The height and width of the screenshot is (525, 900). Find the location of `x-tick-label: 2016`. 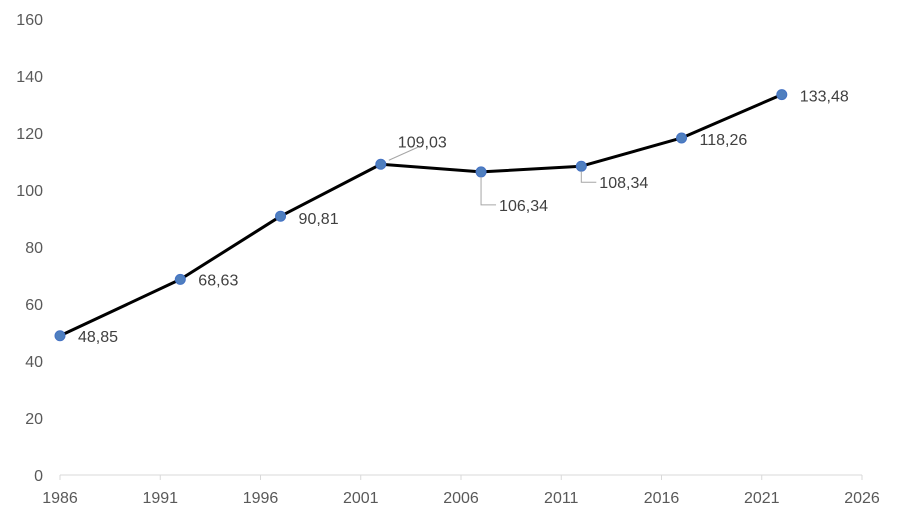

x-tick-label: 2016 is located at coordinates (662, 498).